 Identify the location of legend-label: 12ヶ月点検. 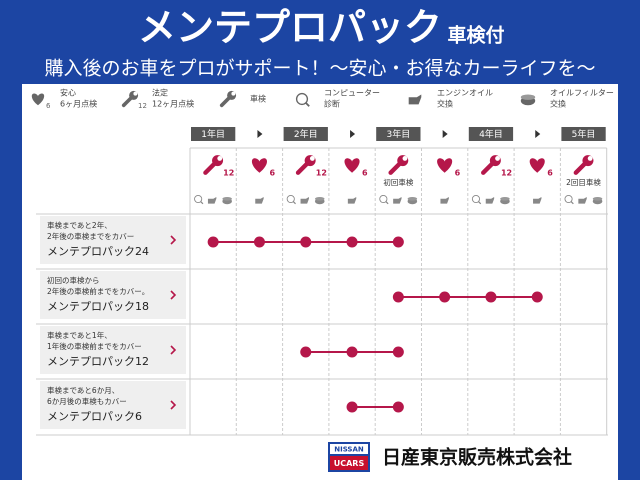
(173, 104).